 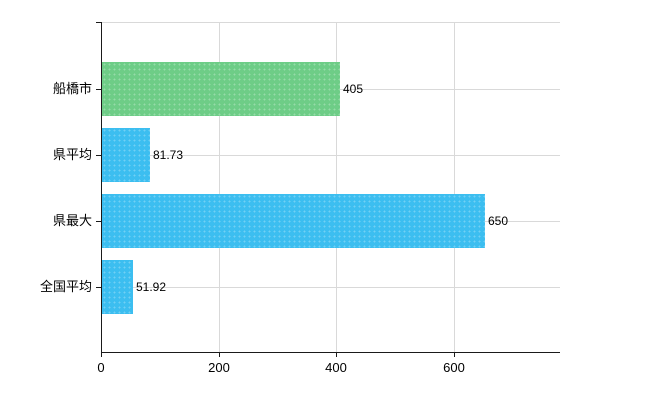 I want to click on x-axis-line, so click(x=330, y=352).